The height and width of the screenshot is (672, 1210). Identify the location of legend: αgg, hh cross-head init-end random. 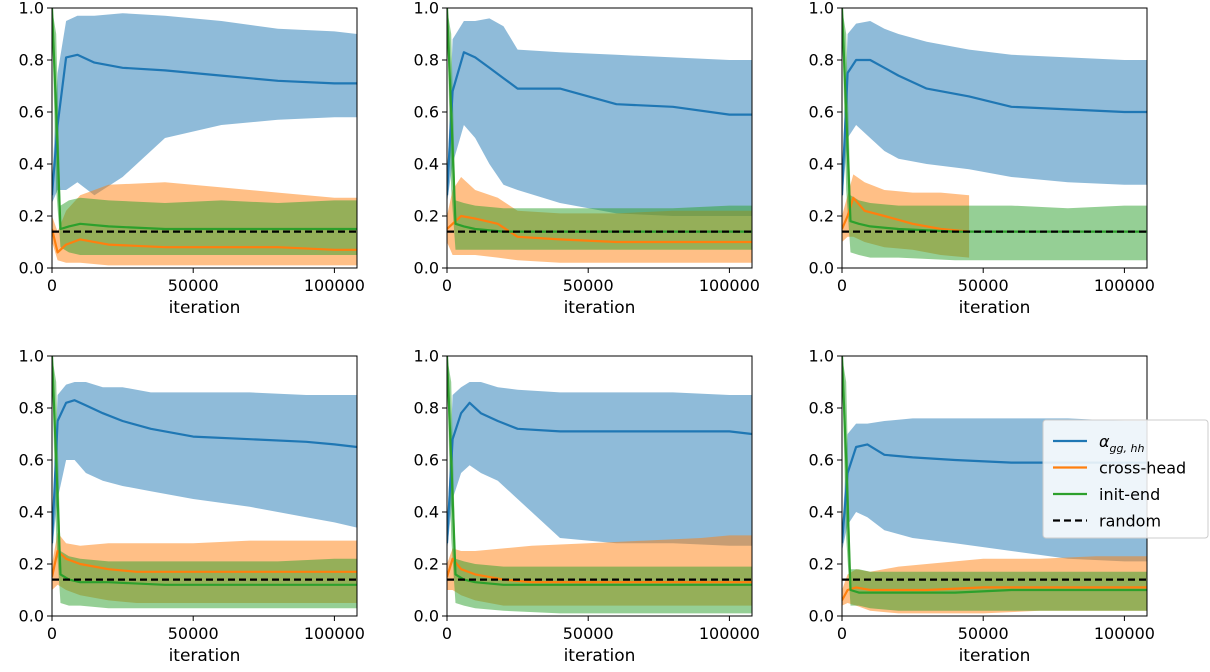
(1125, 479).